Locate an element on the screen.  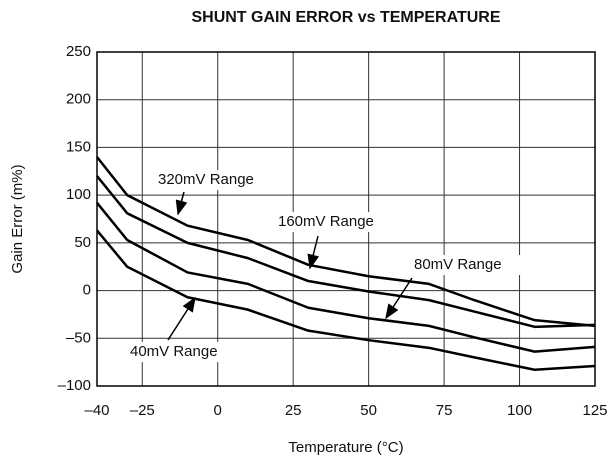
annotation: 40mV Range is located at coordinates (174, 351).